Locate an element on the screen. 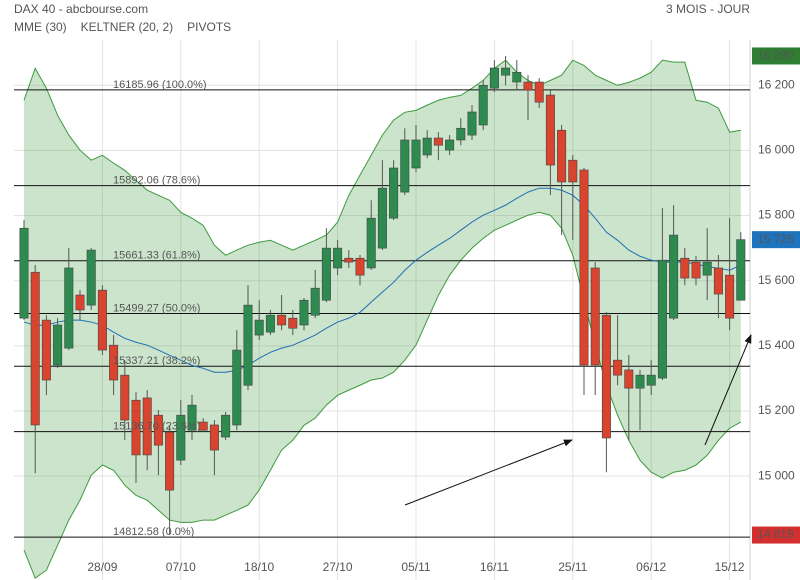 The image size is (800, 580). legend-entry: MME (30) is located at coordinates (40, 27).